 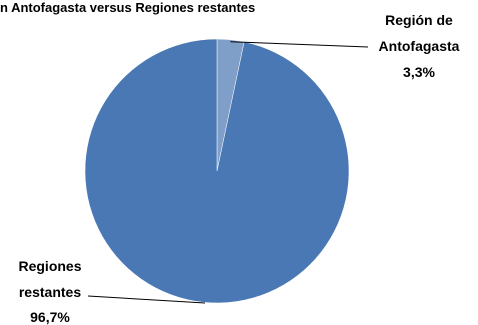 I want to click on slice-label-antofagasta: Región de Antofagasta 3,3%, so click(x=419, y=46).